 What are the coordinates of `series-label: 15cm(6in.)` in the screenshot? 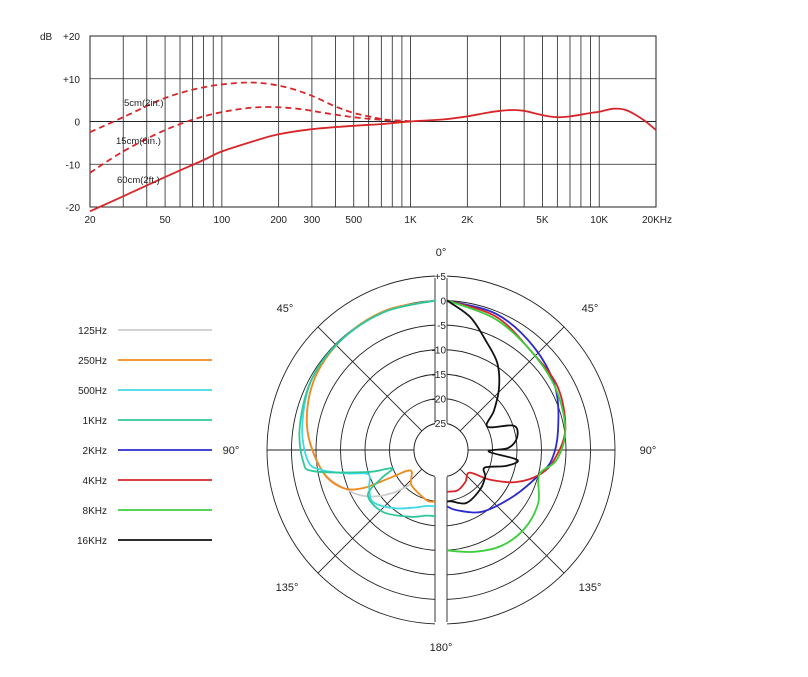 It's located at (138, 141).